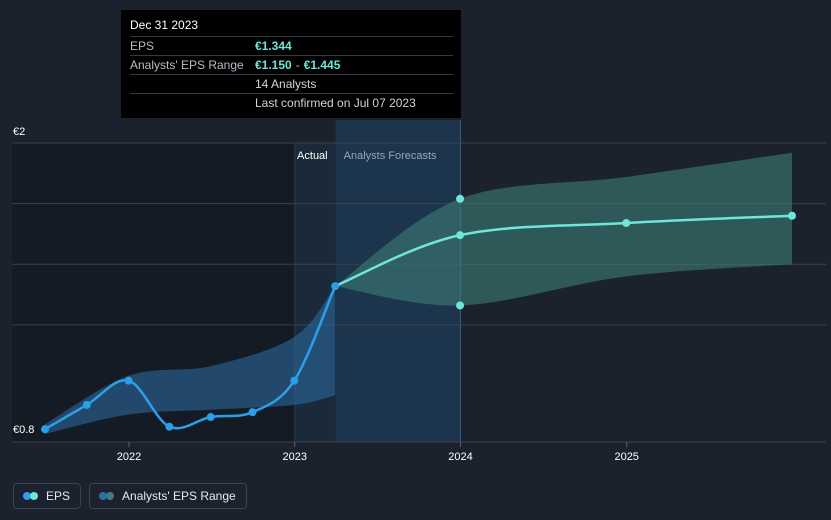 Image resolution: width=831 pixels, height=520 pixels. I want to click on x-tick-label: 2024, so click(460, 457).